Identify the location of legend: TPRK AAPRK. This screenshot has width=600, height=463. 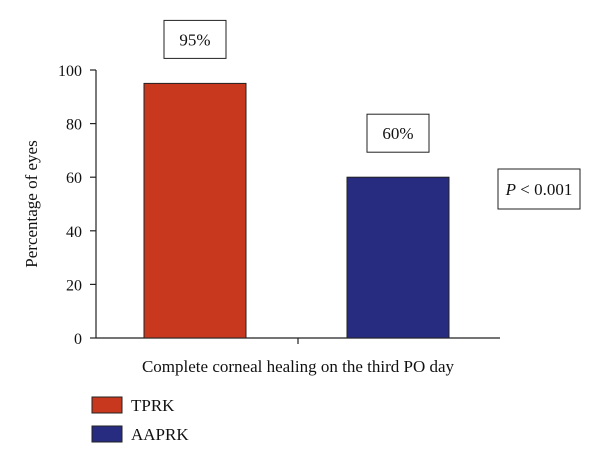
(140, 420).